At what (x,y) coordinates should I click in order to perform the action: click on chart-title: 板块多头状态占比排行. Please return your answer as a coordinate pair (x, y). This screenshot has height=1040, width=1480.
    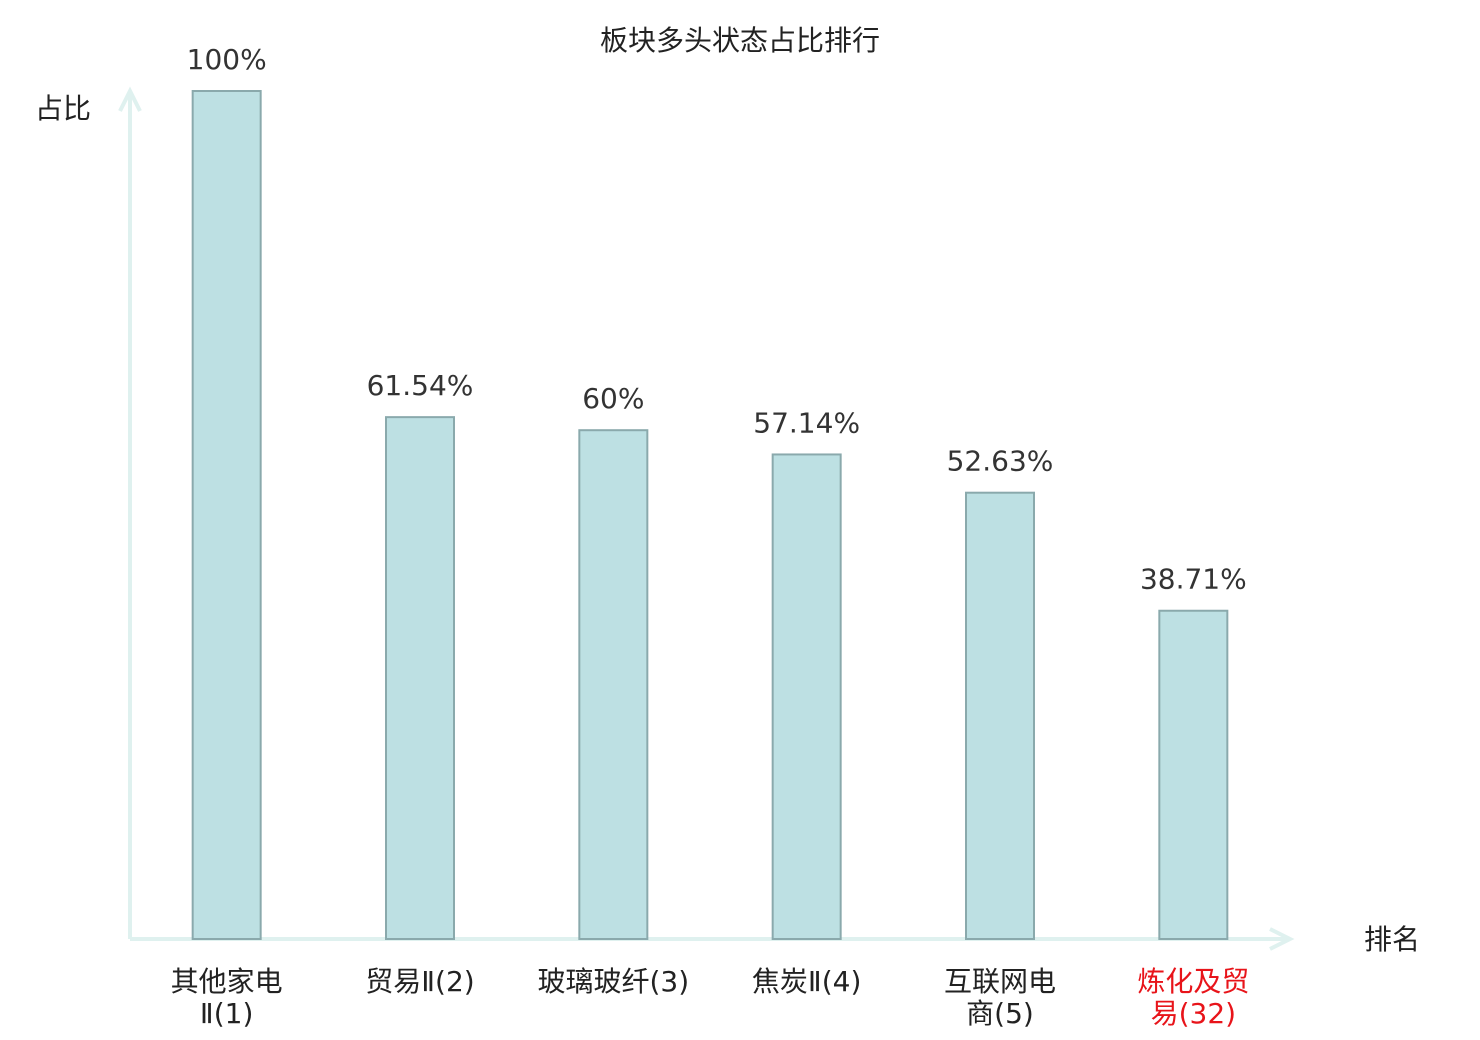
    Looking at the image, I should click on (740, 40).